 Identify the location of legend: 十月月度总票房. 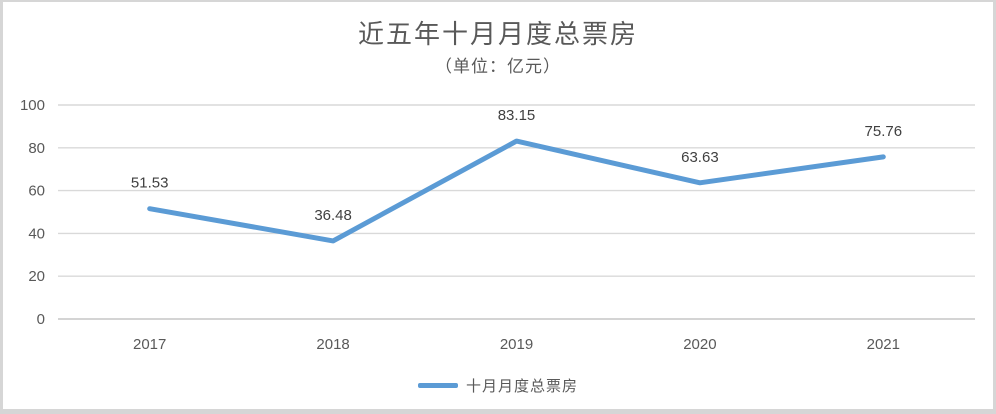
(498, 385).